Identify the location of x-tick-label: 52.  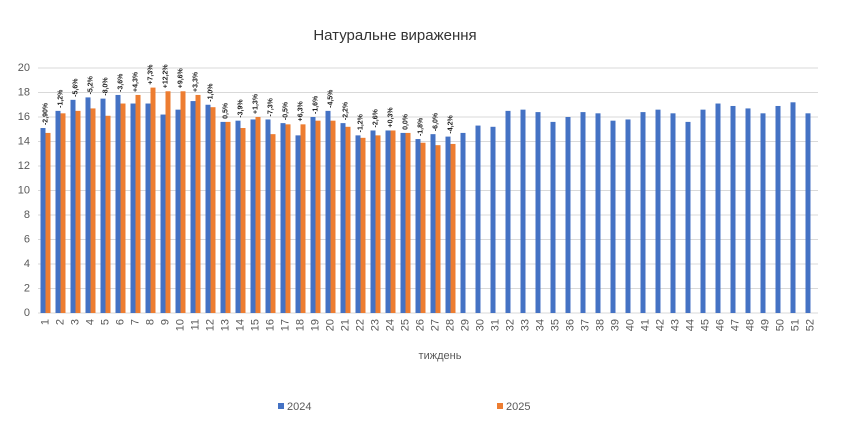
(810, 325).